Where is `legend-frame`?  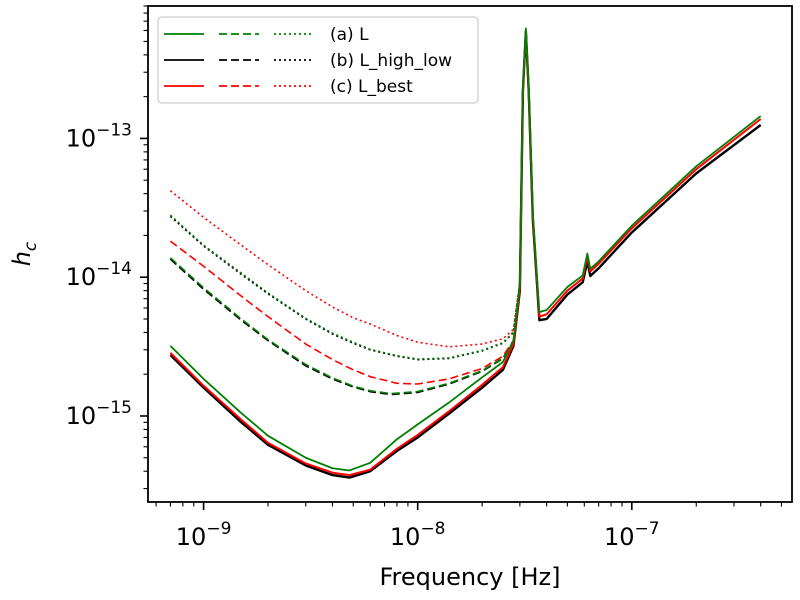
legend-frame is located at coordinates (318, 60).